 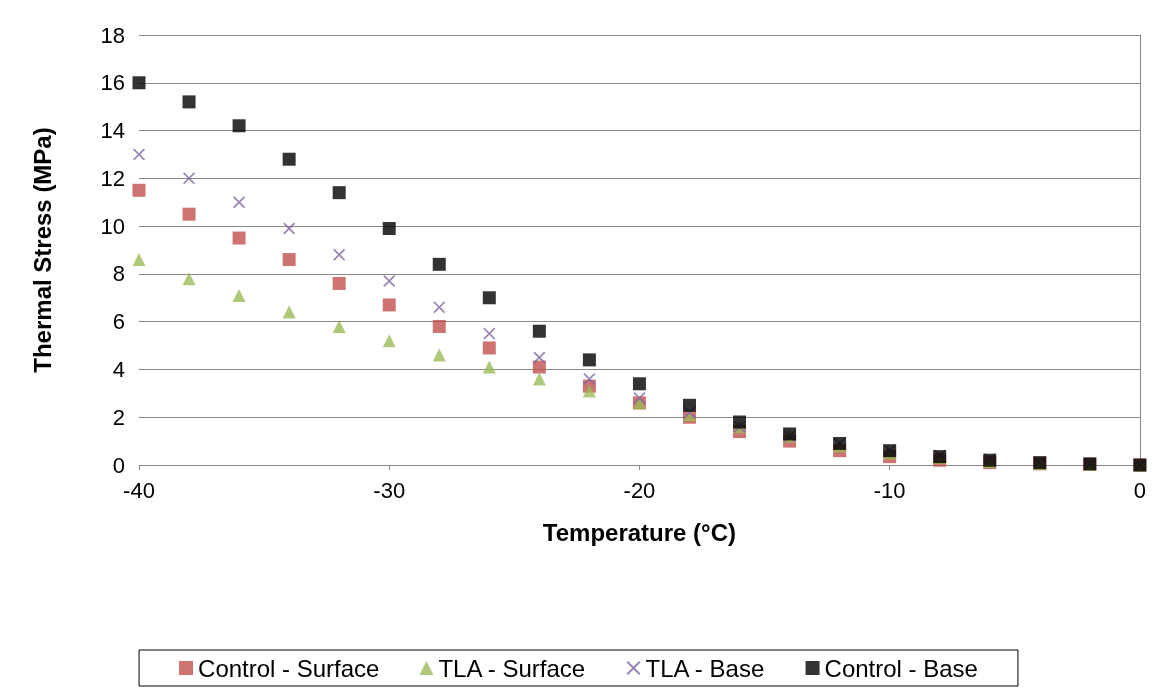 What do you see at coordinates (639, 532) in the screenshot?
I see `x-axis-title: Temperature (°C)` at bounding box center [639, 532].